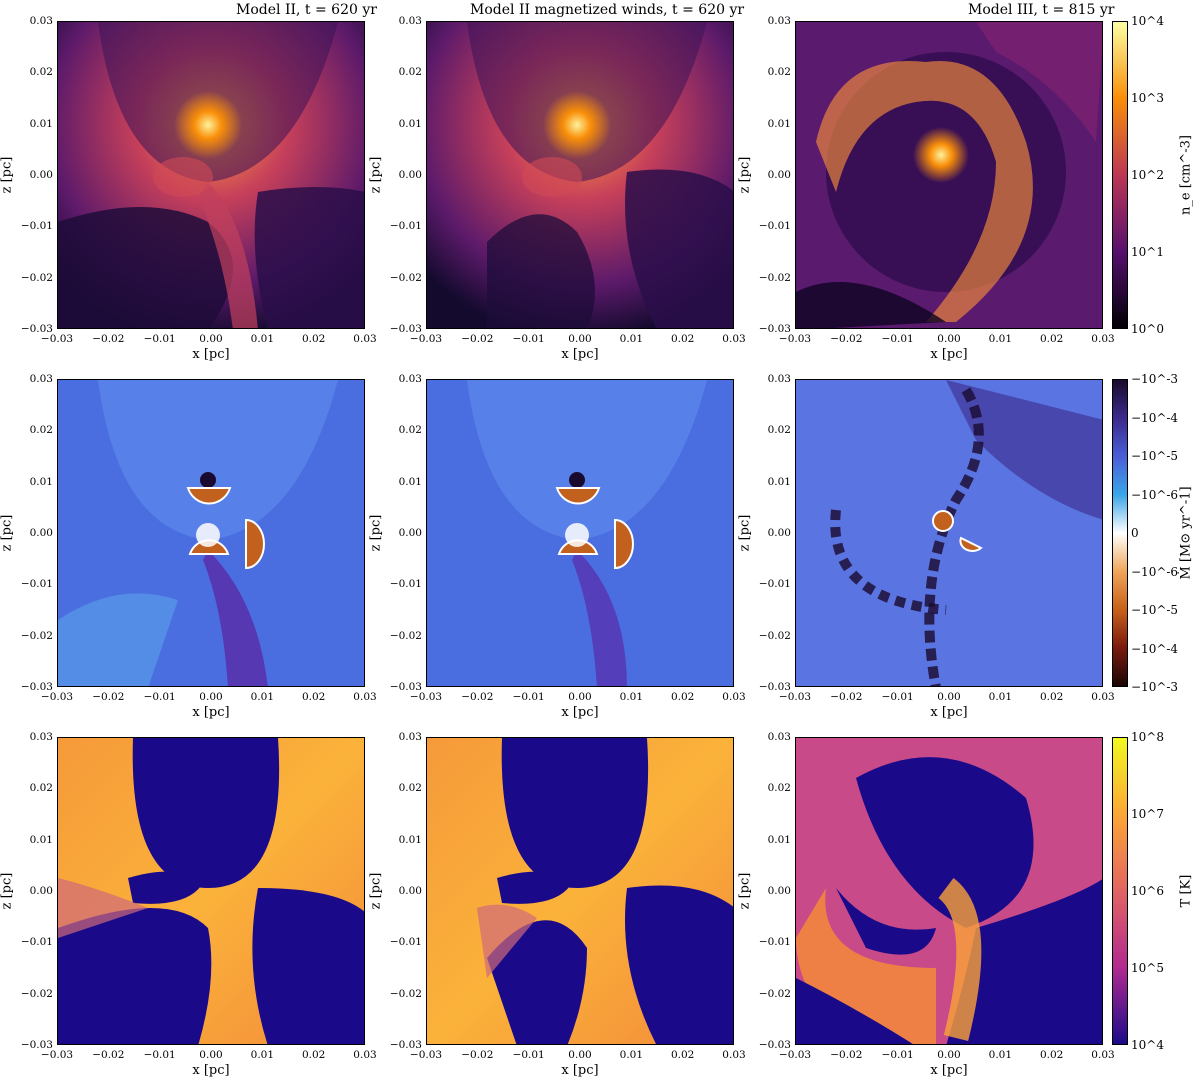 The image size is (1200, 1080). What do you see at coordinates (1147, 329) in the screenshot?
I see `colorbar-tick-label: 10^0` at bounding box center [1147, 329].